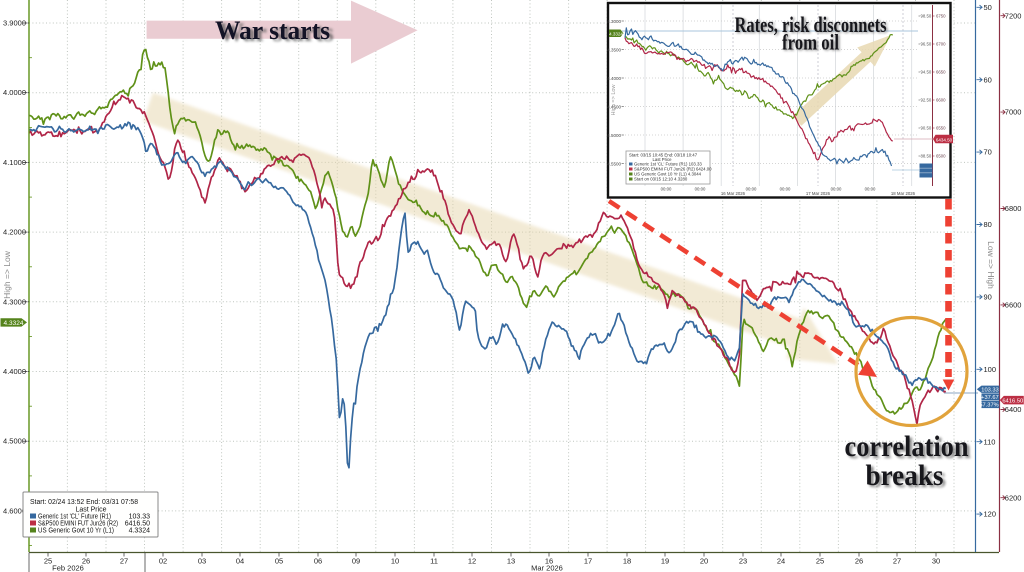 The image size is (1024, 572). I want to click on svg-text: 13, so click(511, 561).